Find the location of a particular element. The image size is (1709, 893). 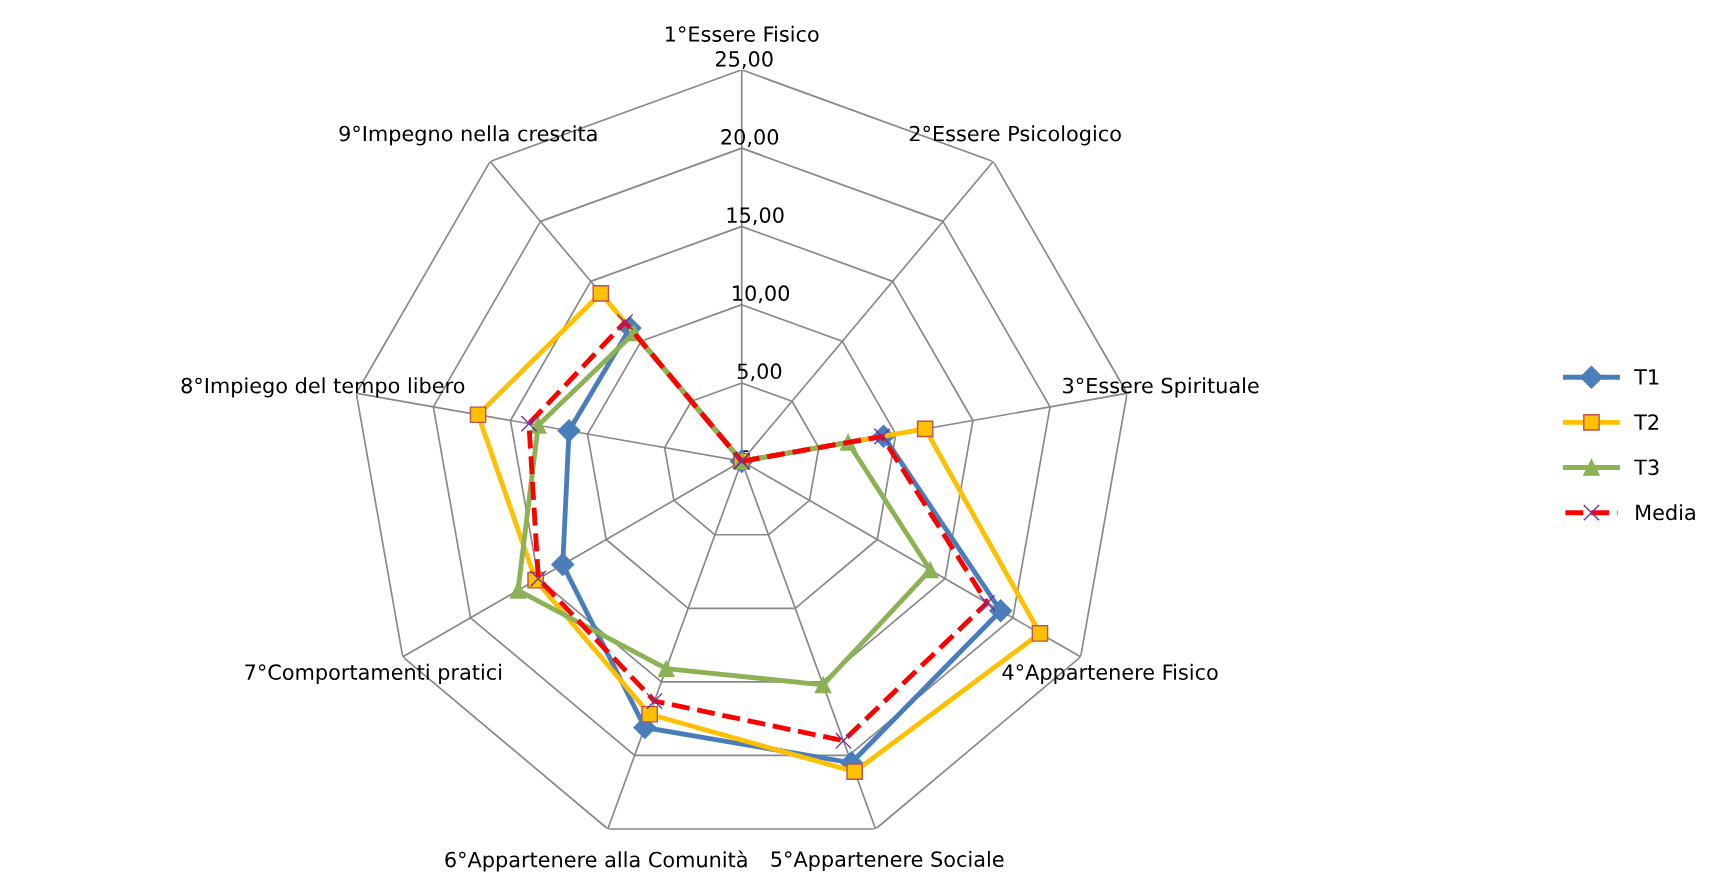

legend-label: T1 is located at coordinates (1646, 377).